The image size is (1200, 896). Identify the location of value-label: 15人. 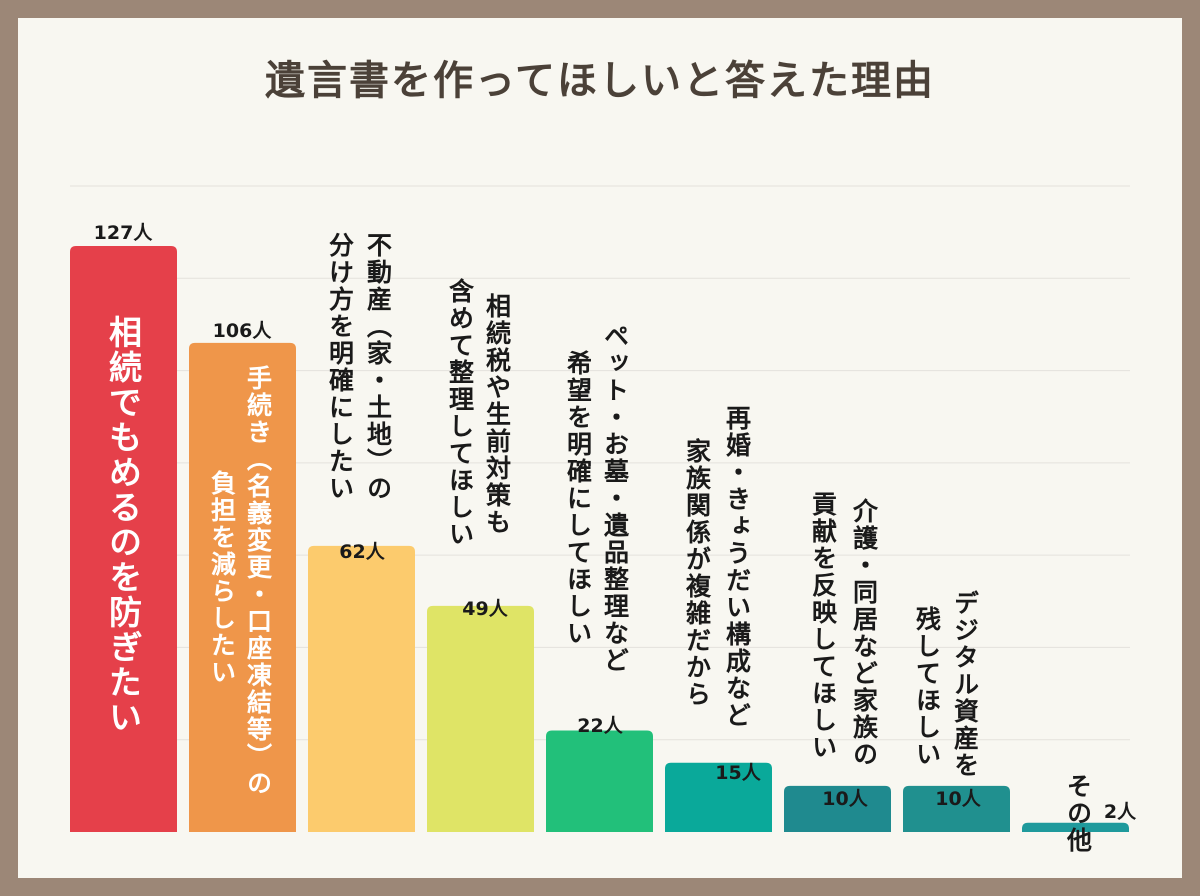
(738, 773).